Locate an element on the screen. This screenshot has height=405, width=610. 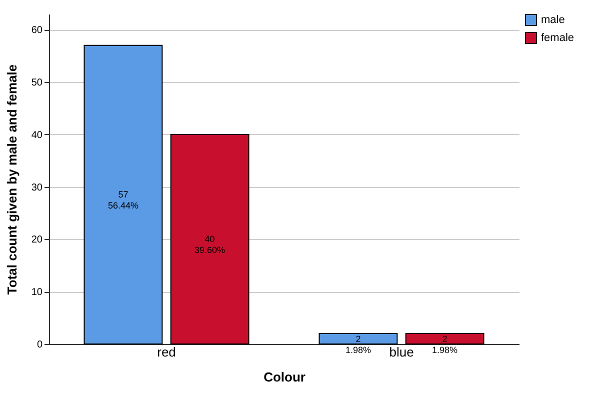
data-label: 57 56.44% is located at coordinates (123, 200).